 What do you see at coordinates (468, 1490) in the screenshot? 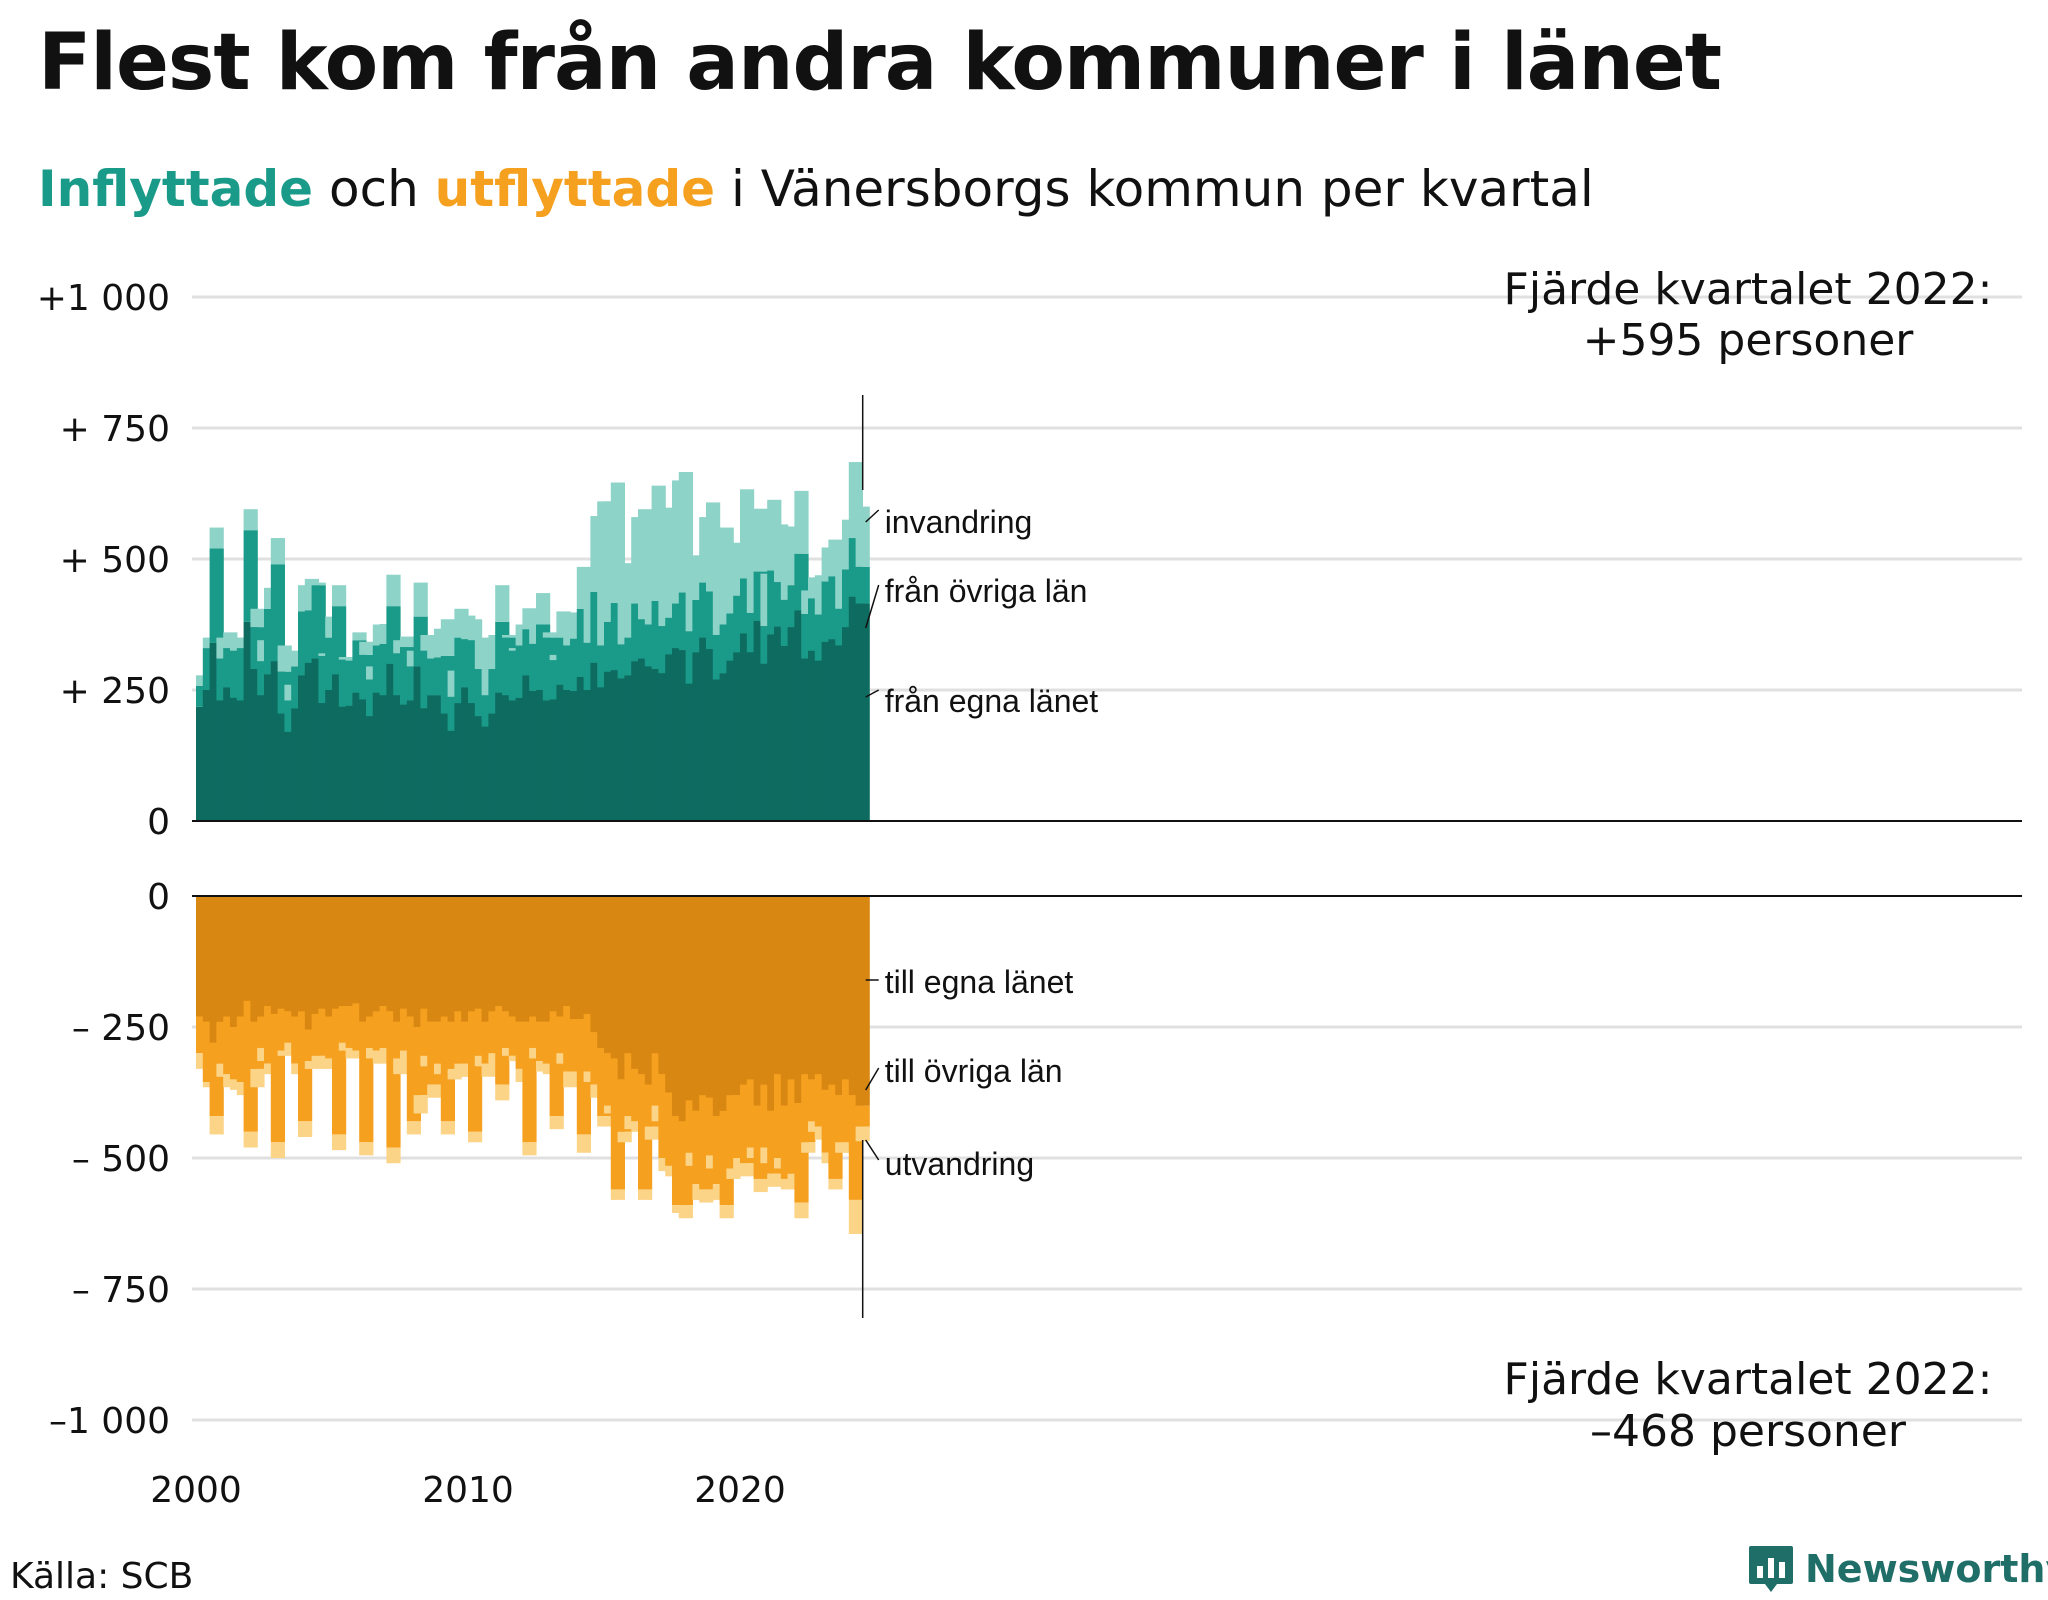
I see `x-tick-label: 2010` at bounding box center [468, 1490].